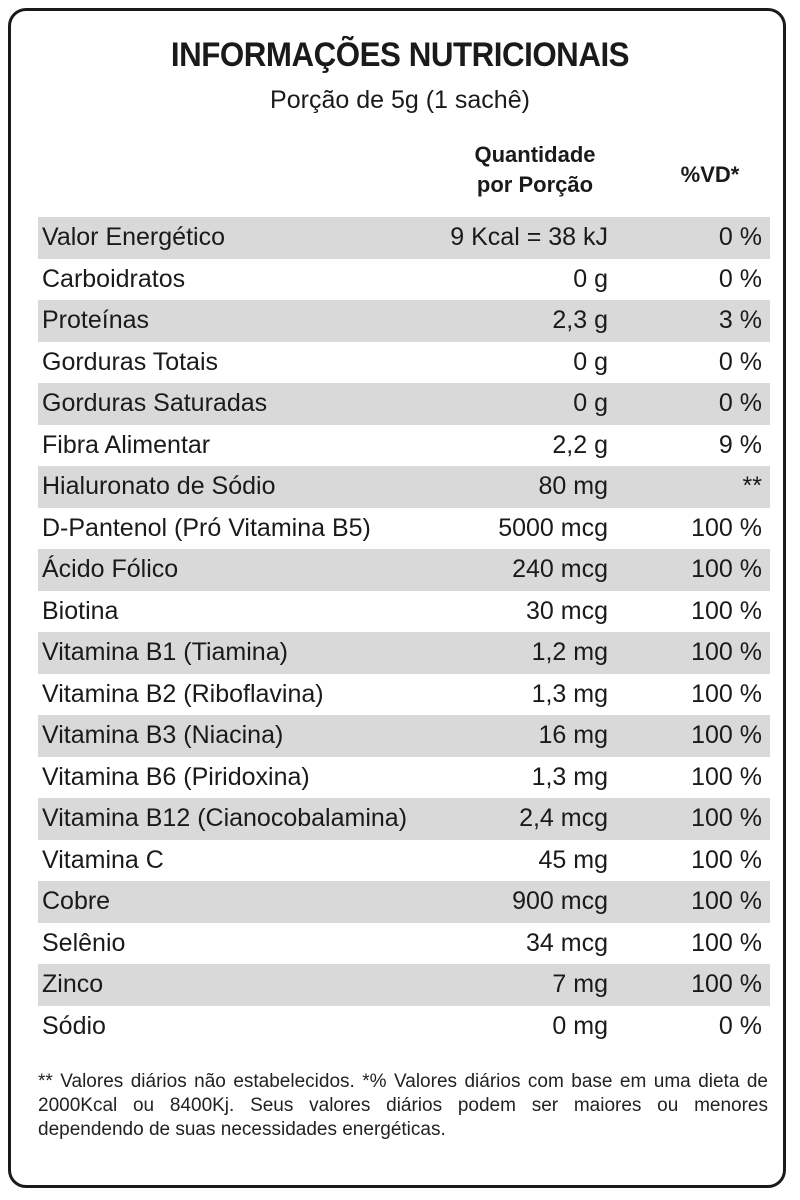  I want to click on nutrient-vd: 9 %, so click(740, 444).